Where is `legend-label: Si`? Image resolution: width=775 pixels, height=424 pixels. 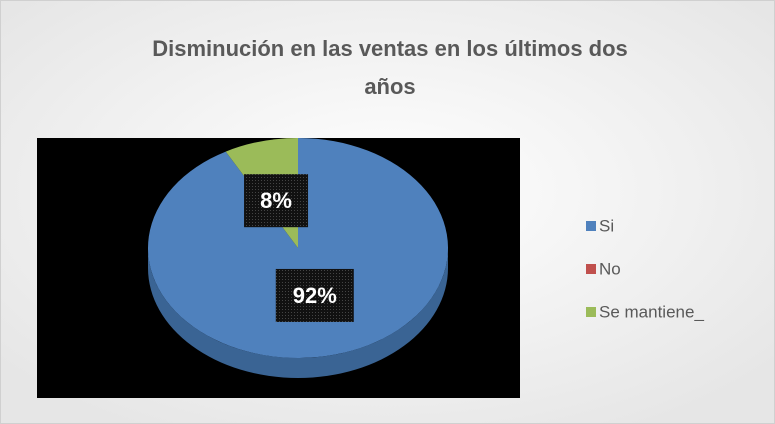
legend-label: Si is located at coordinates (606, 225).